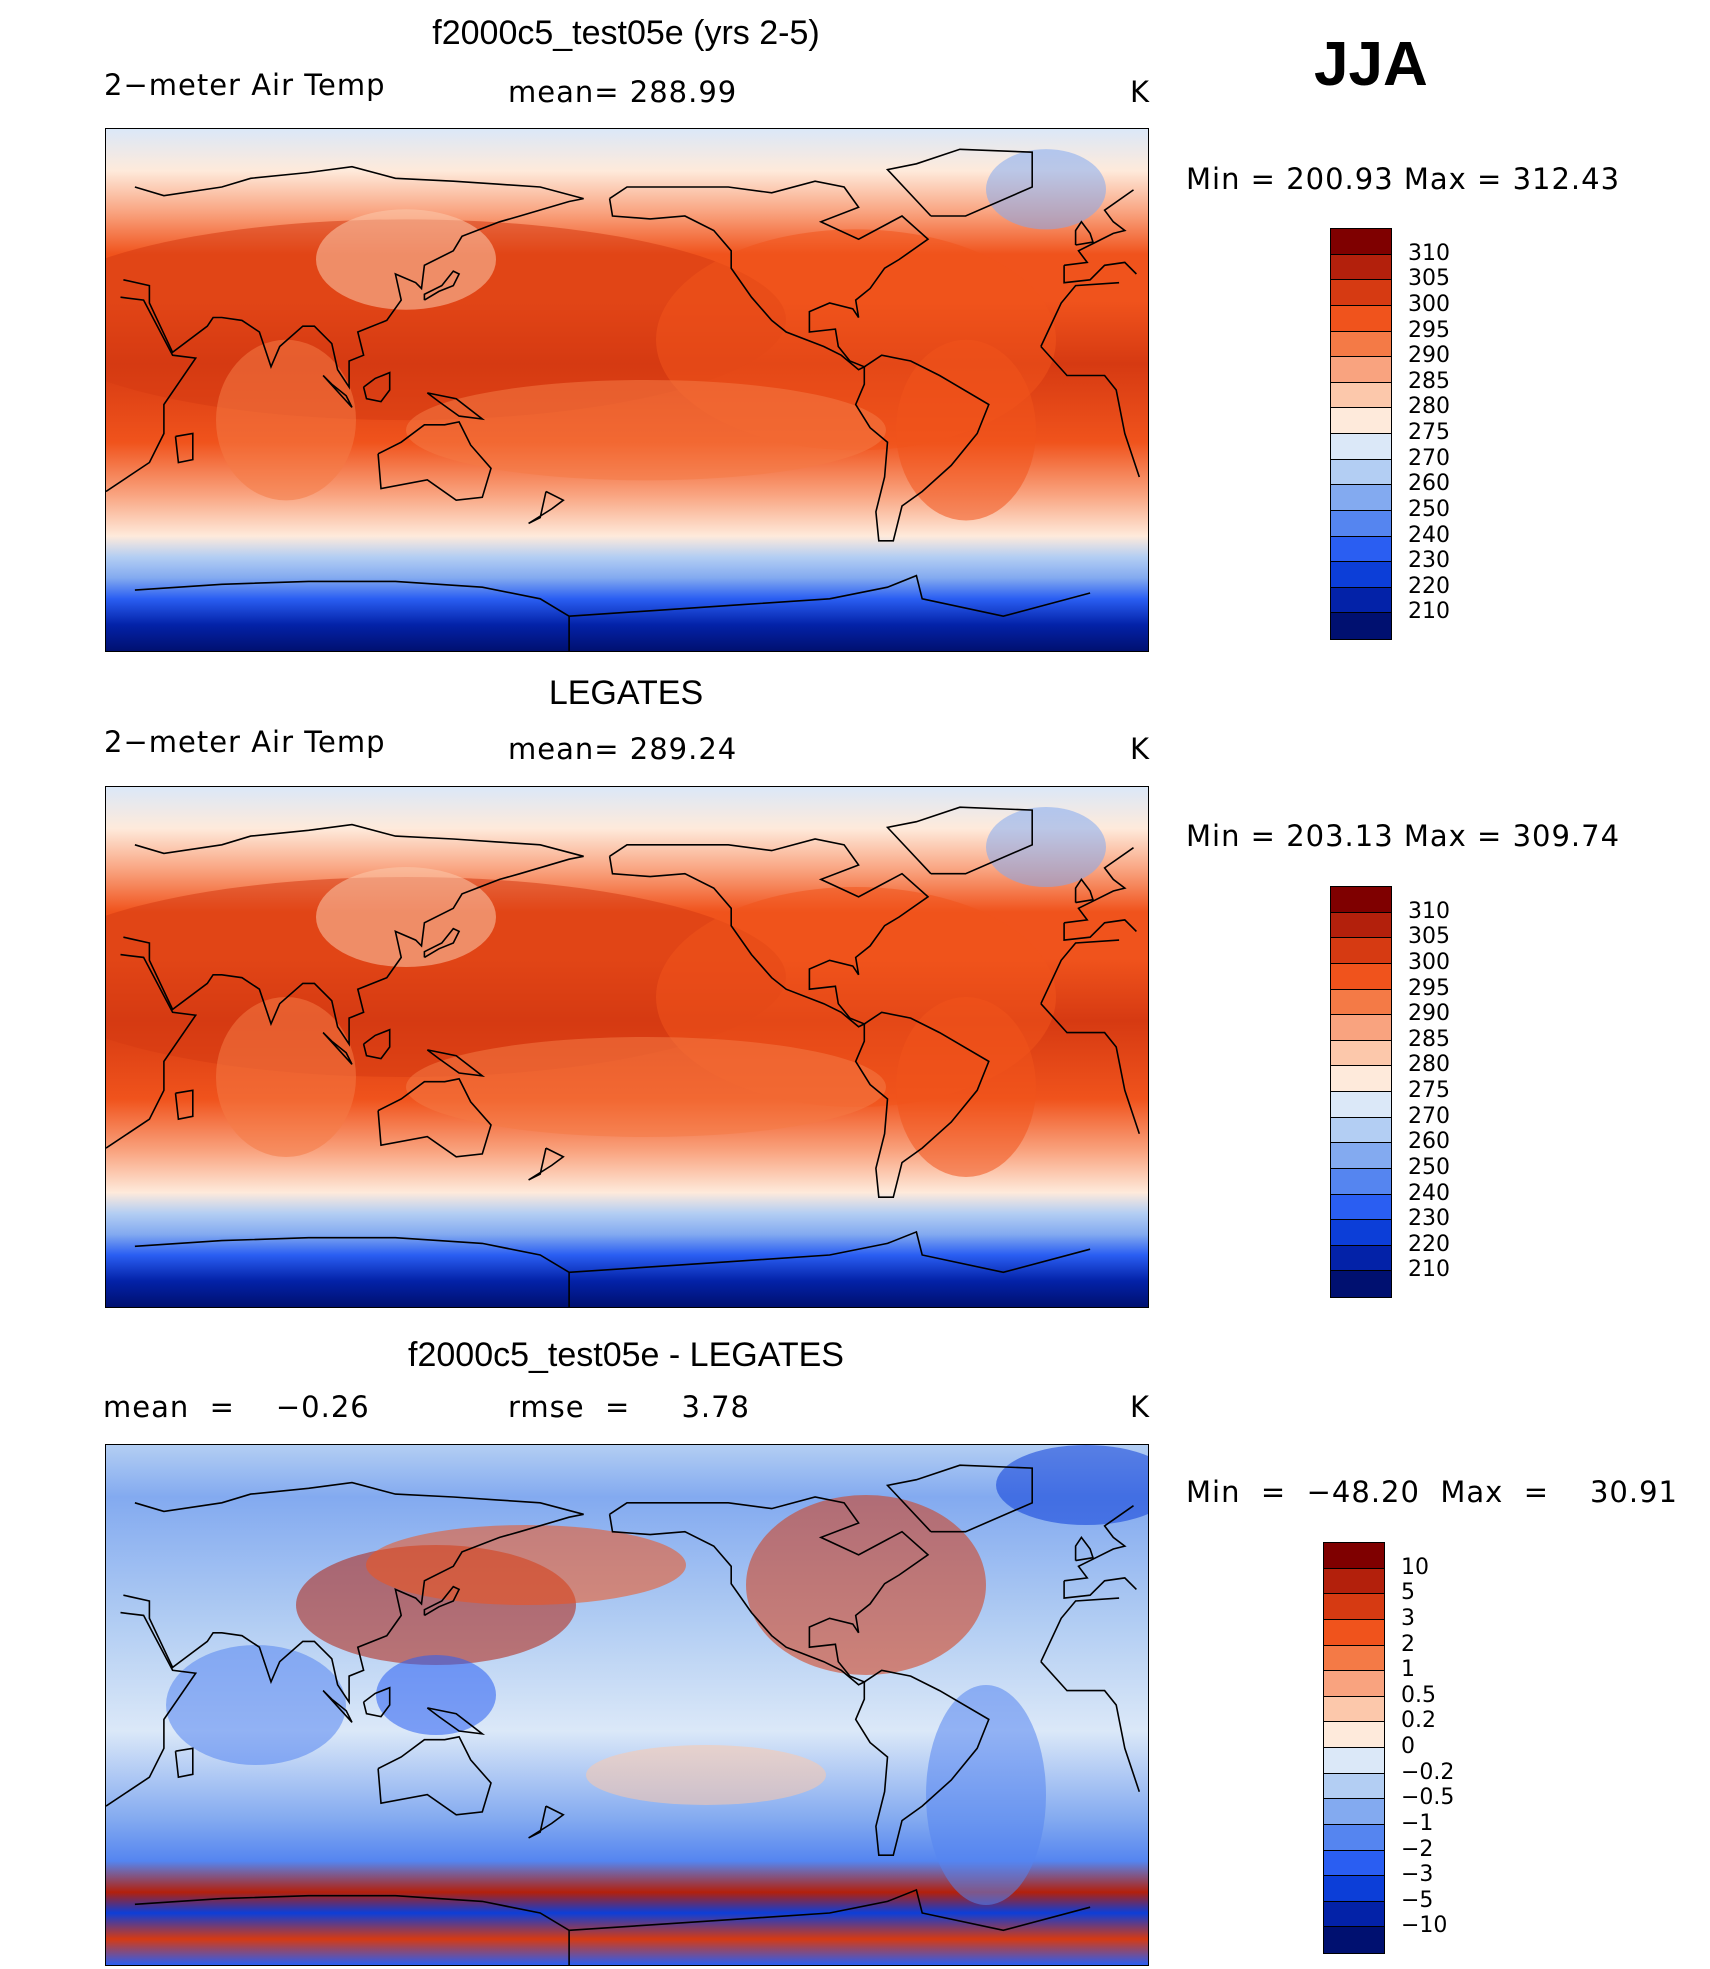 The height and width of the screenshot is (1969, 1710). What do you see at coordinates (245, 85) in the screenshot?
I see `variable-label: 2−meter Air Temp` at bounding box center [245, 85].